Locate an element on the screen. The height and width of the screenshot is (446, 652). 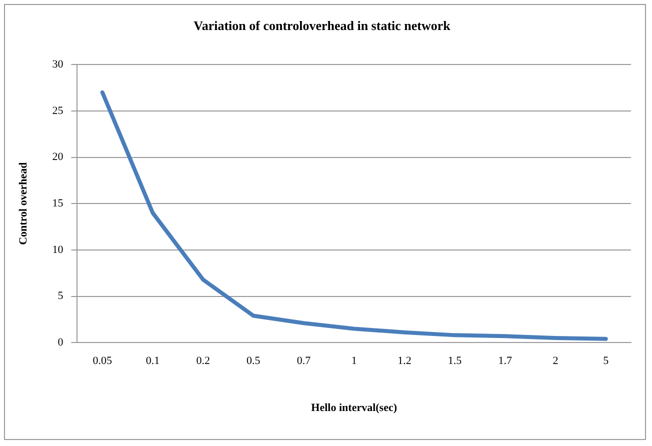
x-tick-label: 1.7 is located at coordinates (505, 361).